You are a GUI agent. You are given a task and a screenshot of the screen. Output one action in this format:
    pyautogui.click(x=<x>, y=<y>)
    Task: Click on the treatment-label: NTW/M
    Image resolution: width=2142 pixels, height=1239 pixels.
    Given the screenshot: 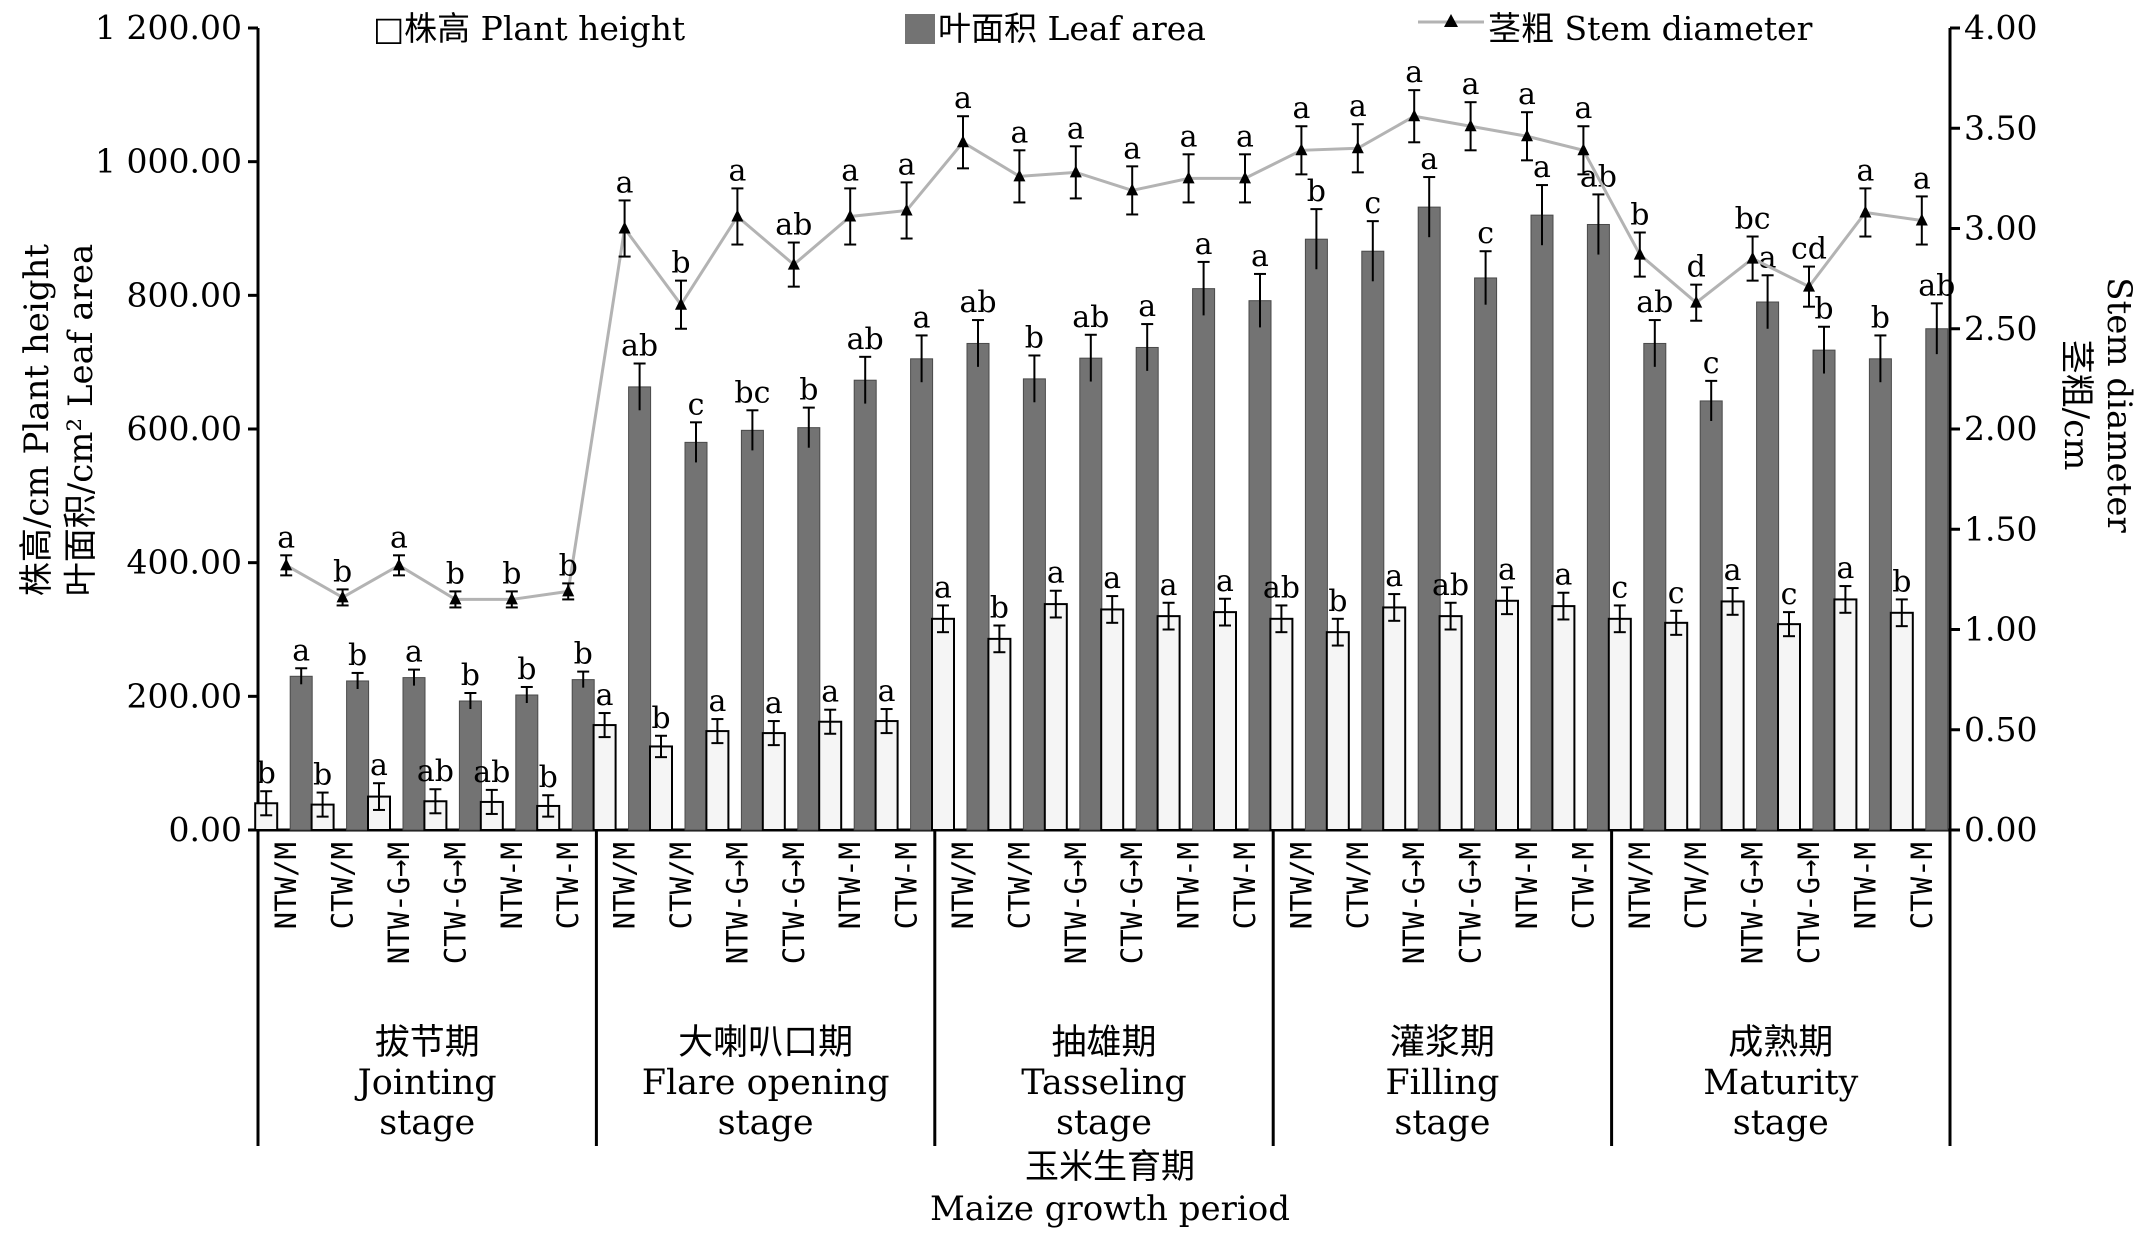 What is the action you would take?
    pyautogui.click(x=963, y=885)
    